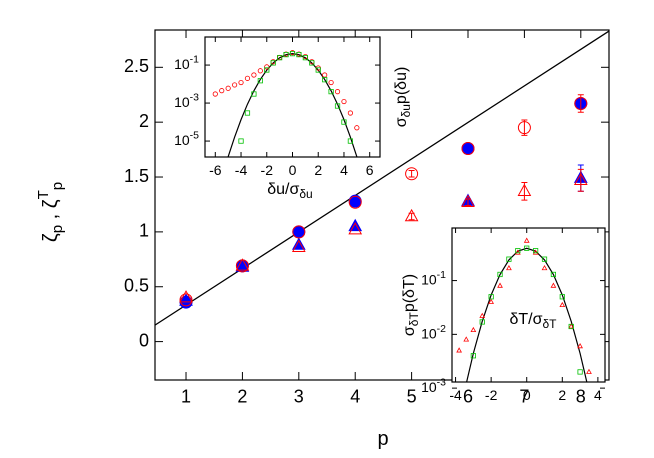 The height and width of the screenshot is (458, 654). I want to click on x-tick-label: 0, so click(527, 395).